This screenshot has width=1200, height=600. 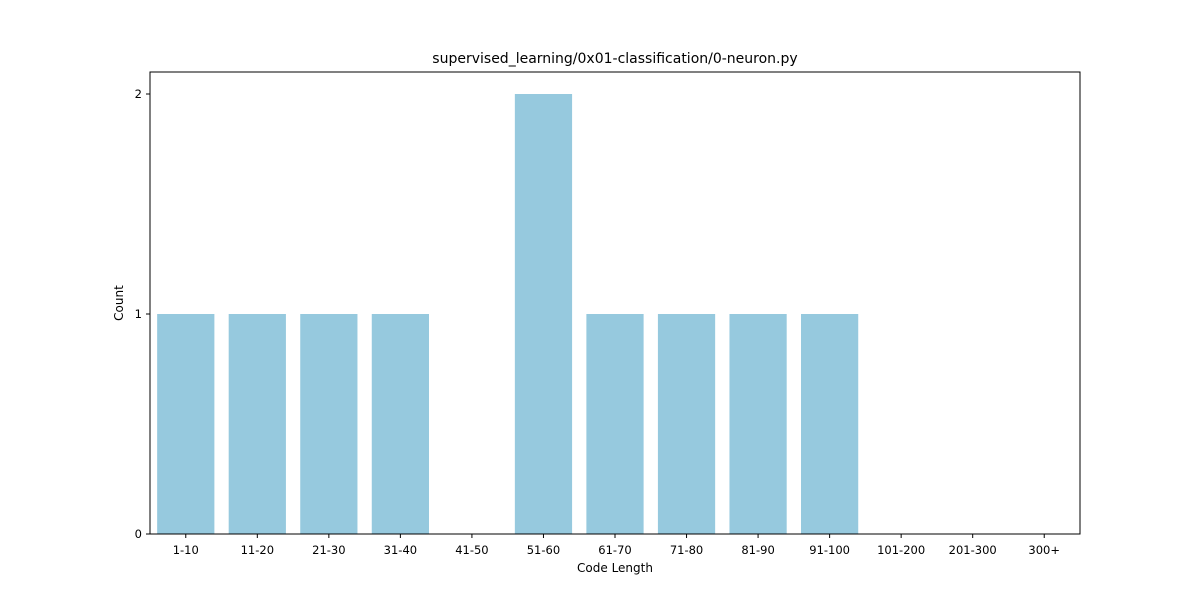 What do you see at coordinates (257, 550) in the screenshot?
I see `x-tick-label: 11-20` at bounding box center [257, 550].